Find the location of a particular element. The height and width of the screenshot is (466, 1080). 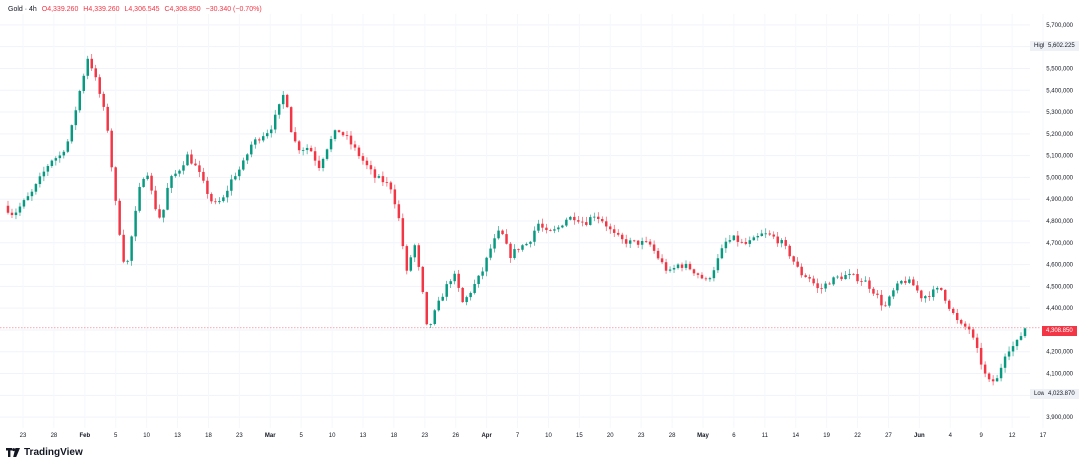

time-tick-label: 12 is located at coordinates (1012, 436).